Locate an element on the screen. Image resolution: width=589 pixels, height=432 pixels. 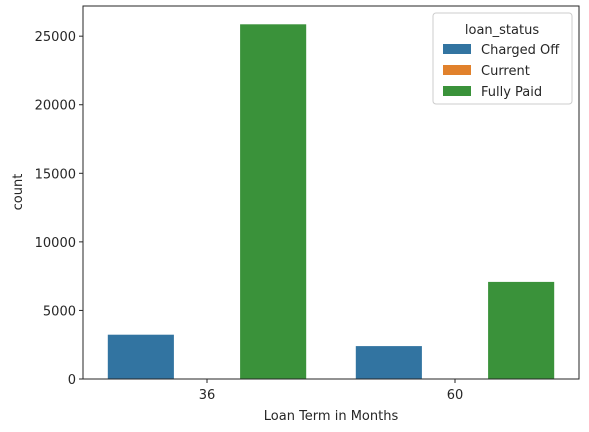
y-tick-label: 25000 is located at coordinates (55, 37).